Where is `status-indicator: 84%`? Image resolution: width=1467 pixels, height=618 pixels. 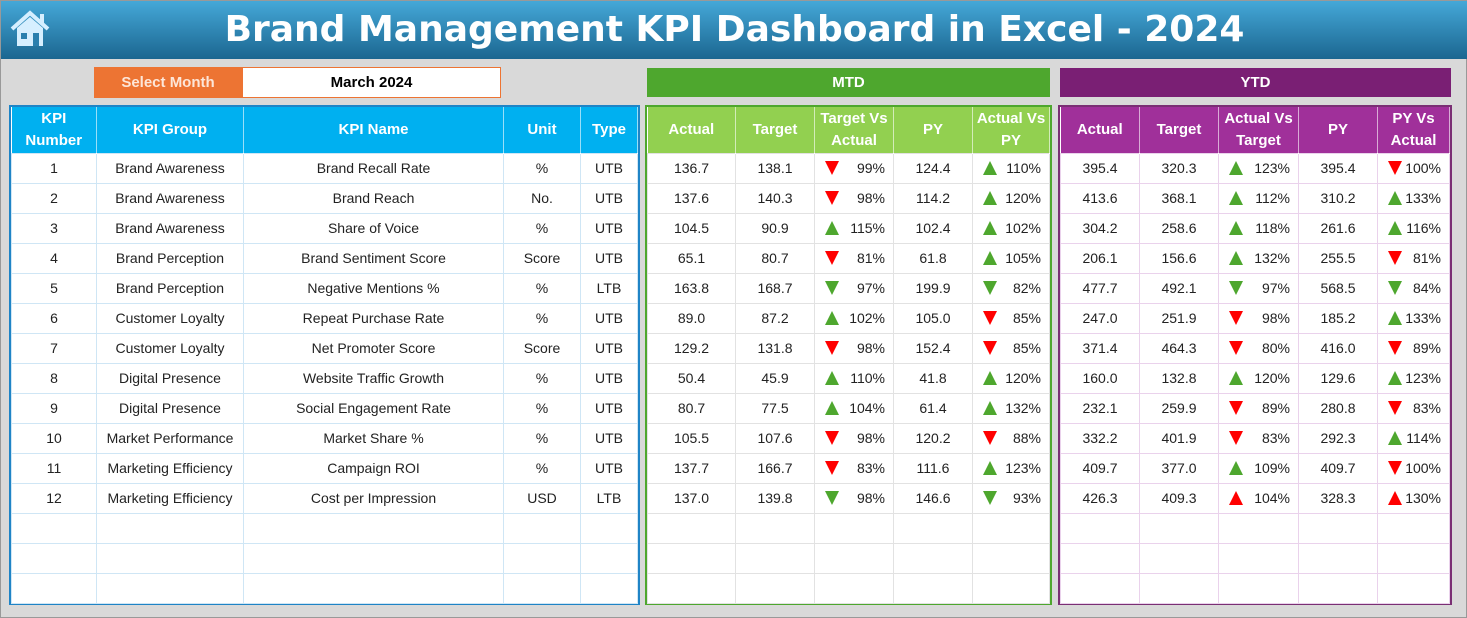 status-indicator: 84% is located at coordinates (1413, 288).